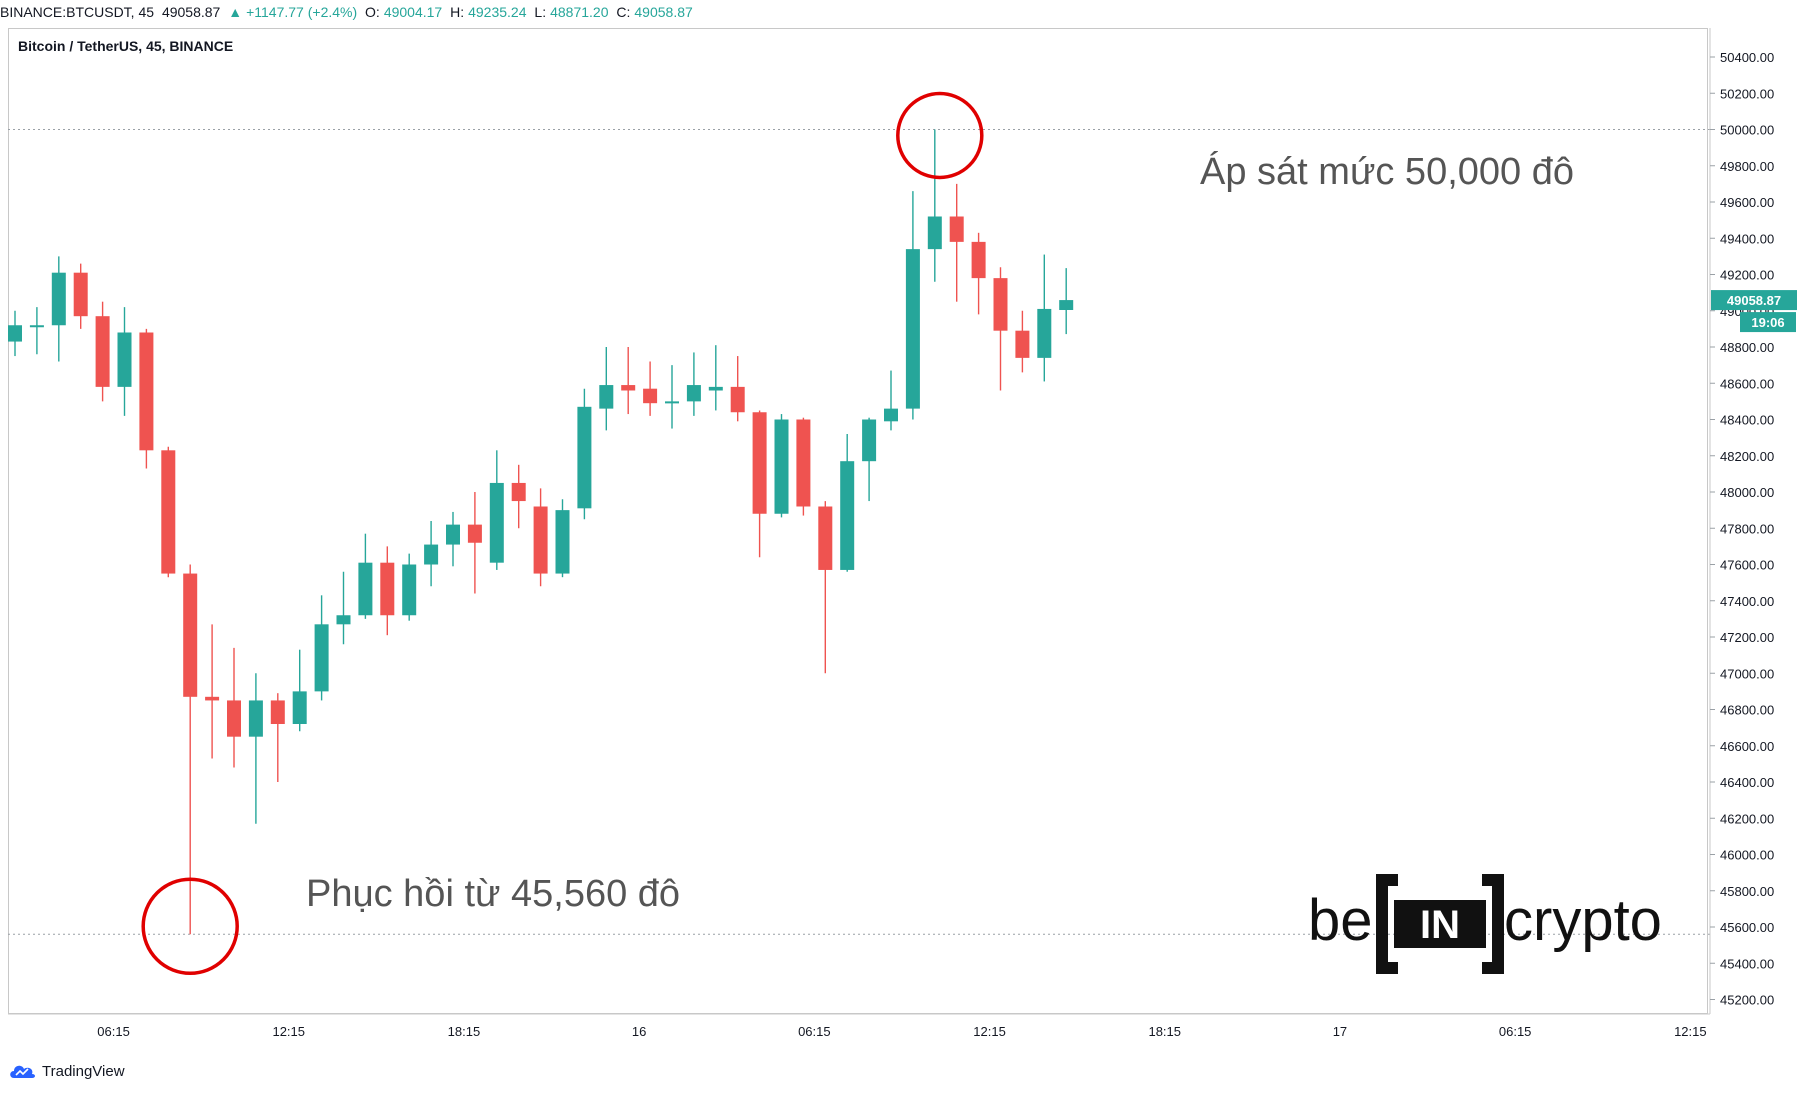  What do you see at coordinates (1747, 311) in the screenshot?
I see `y-tick-label: 49000.00` at bounding box center [1747, 311].